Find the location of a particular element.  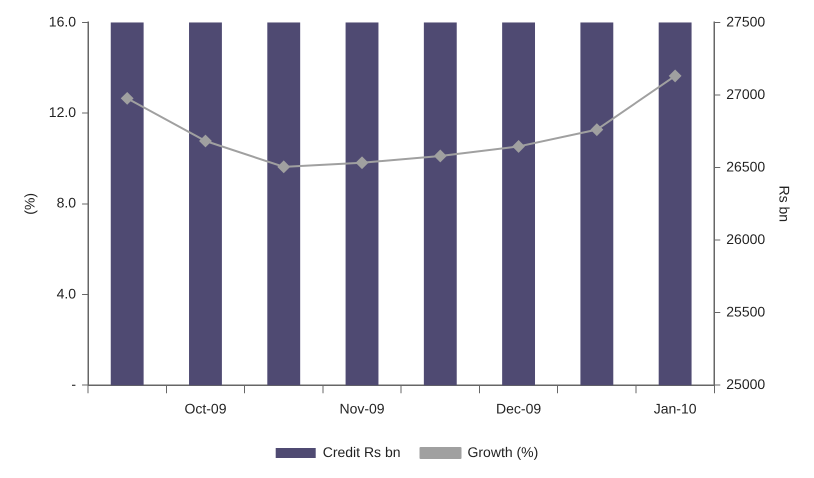

y2-axis-title: Rs bn is located at coordinates (784, 204).